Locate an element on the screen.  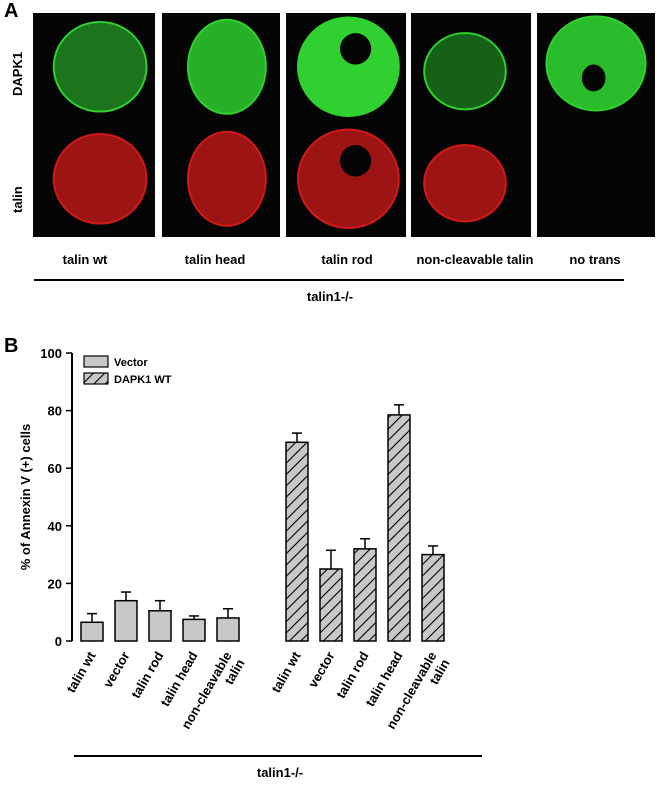
panel-a-letter: A is located at coordinates (11, 11).